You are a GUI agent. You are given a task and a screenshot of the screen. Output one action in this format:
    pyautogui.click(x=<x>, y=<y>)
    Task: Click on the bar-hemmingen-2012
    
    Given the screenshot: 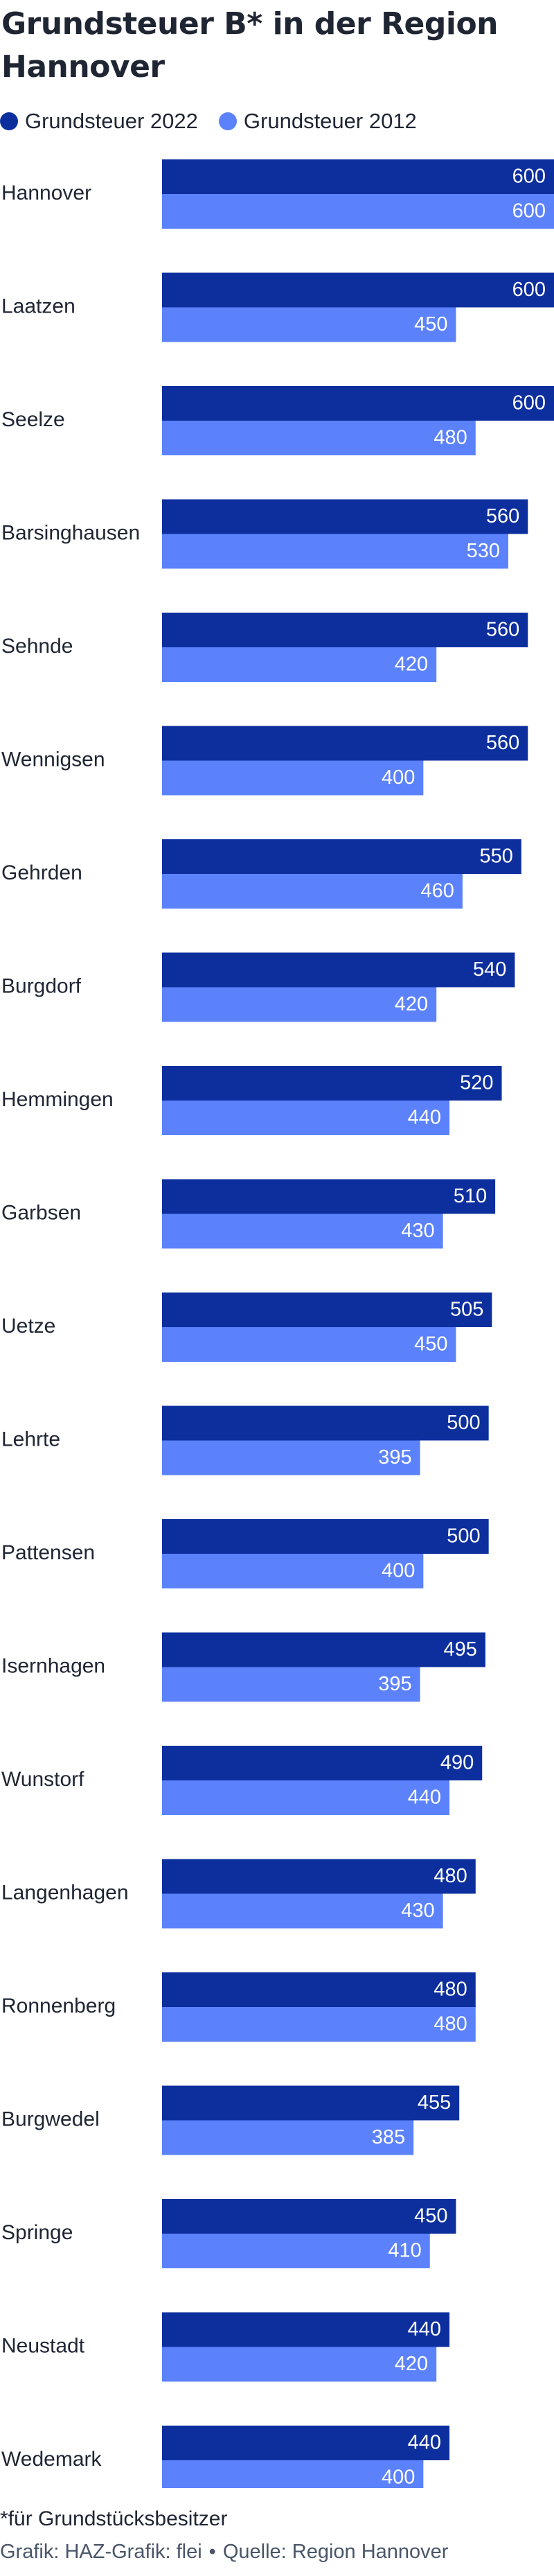 What is the action you would take?
    pyautogui.click(x=306, y=1118)
    